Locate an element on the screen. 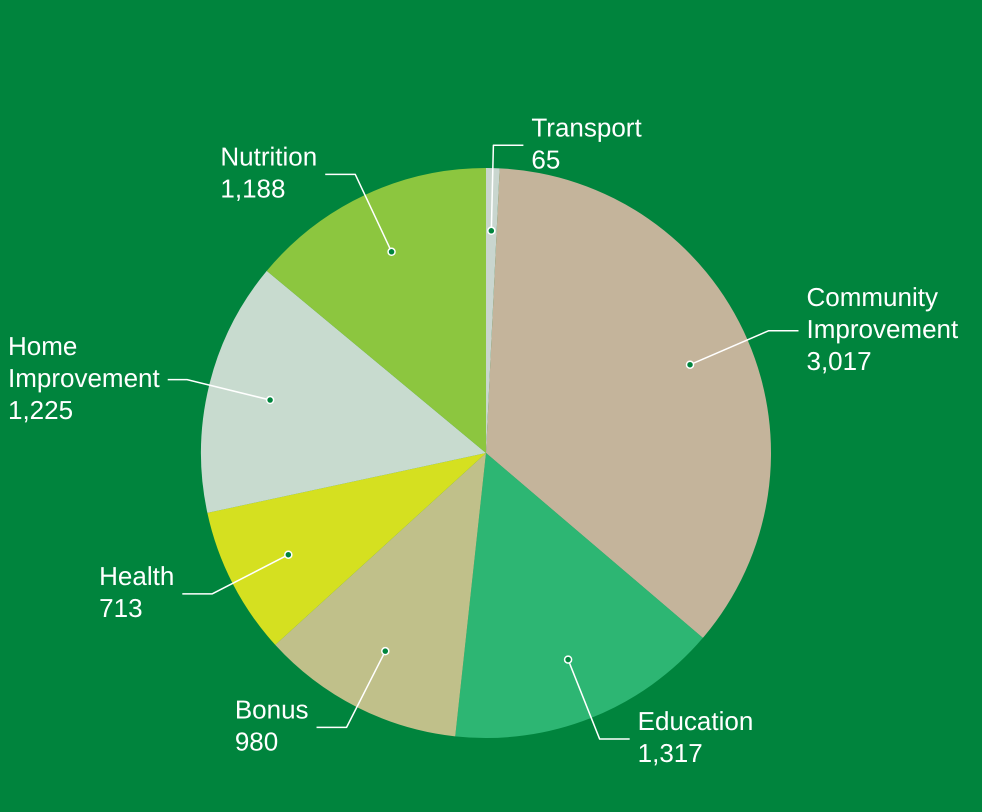 This screenshot has width=982, height=812. data-label: 1,317 is located at coordinates (670, 753).